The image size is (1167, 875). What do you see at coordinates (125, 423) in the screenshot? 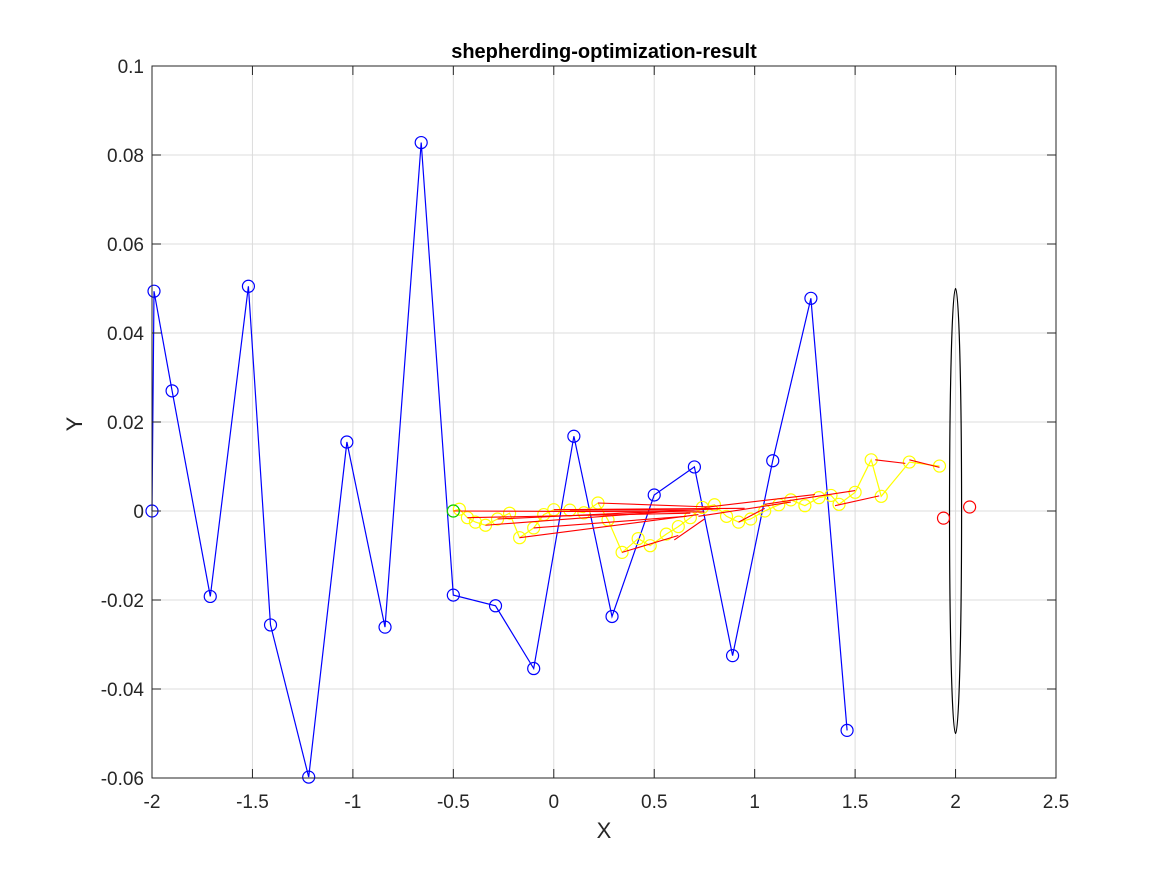
I see `y-tick-label: 0.02` at bounding box center [125, 423].